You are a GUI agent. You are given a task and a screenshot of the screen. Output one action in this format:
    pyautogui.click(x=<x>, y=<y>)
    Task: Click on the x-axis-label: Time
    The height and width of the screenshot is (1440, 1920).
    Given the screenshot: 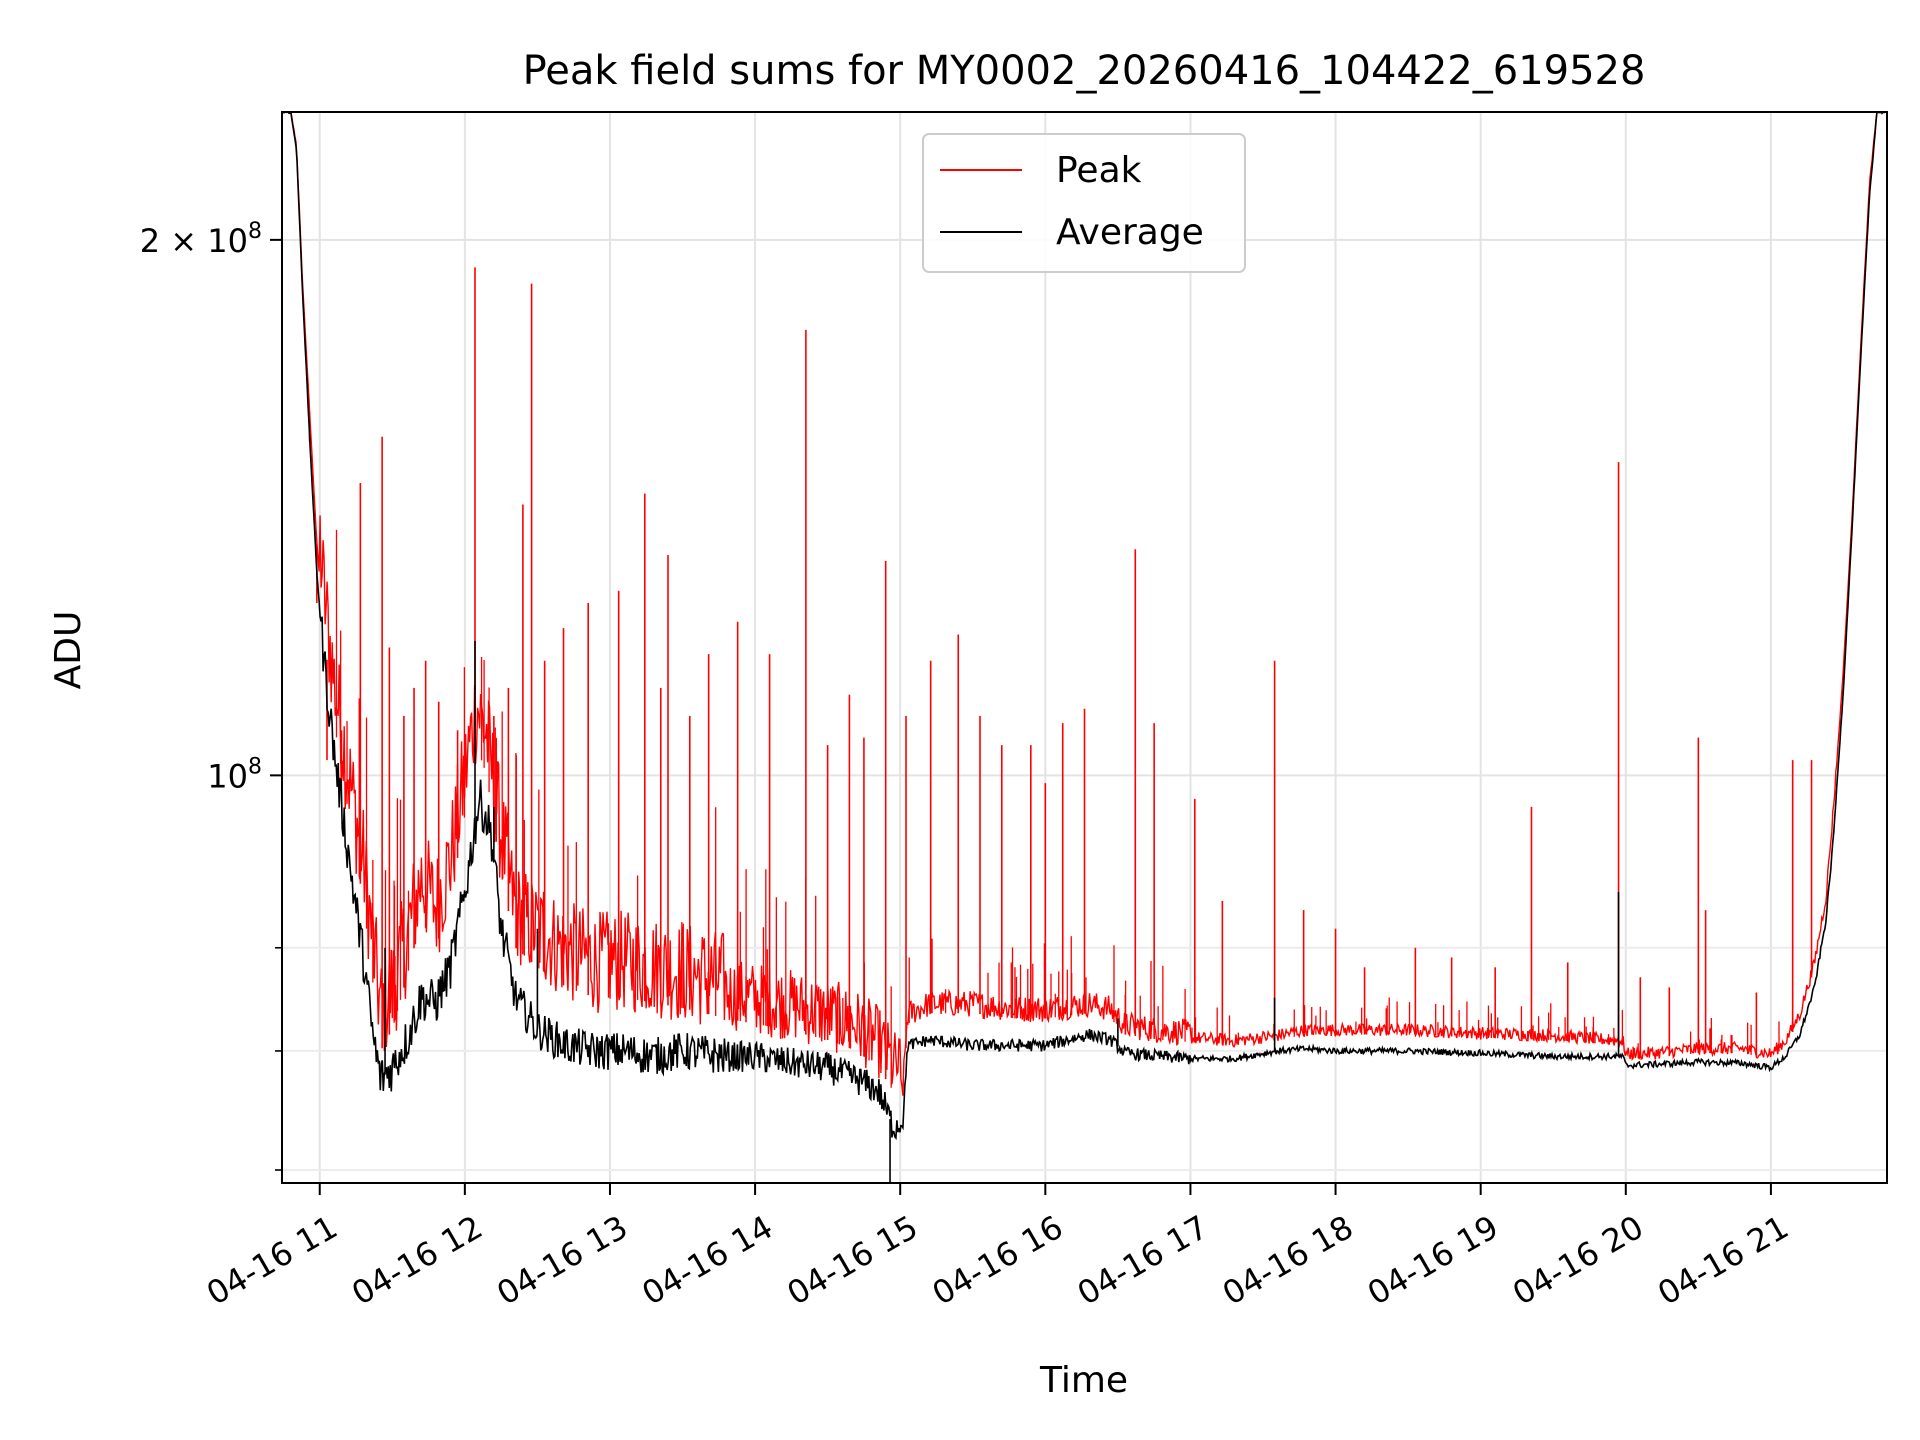 What is the action you would take?
    pyautogui.click(x=1083, y=1380)
    